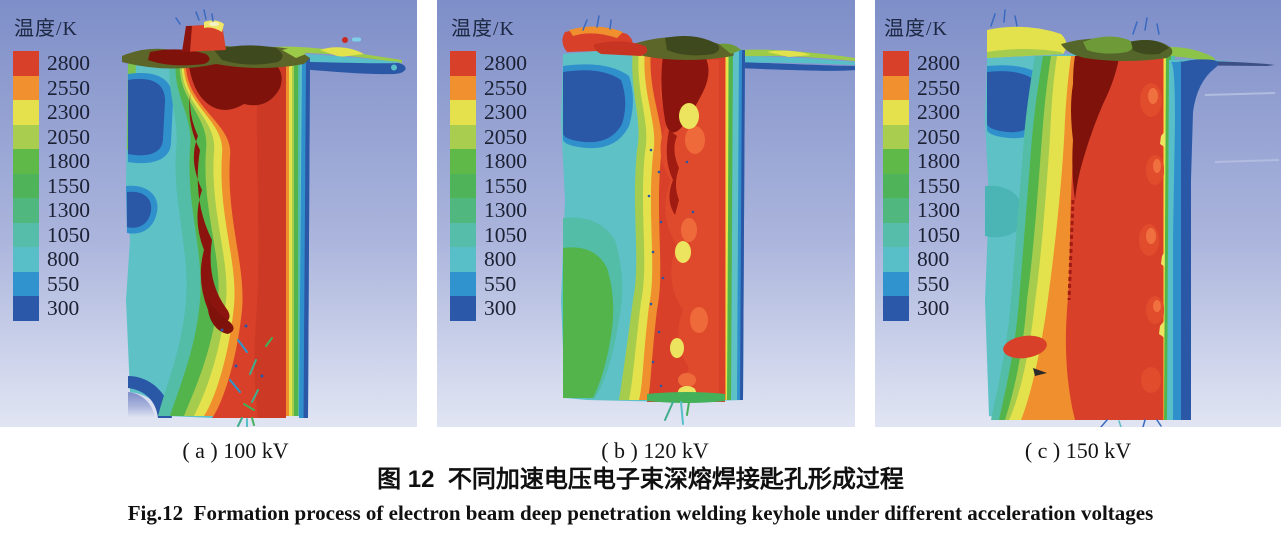 The height and width of the screenshot is (533, 1281). I want to click on panel-caption-b: ( b ) 120 kV, so click(655, 450).